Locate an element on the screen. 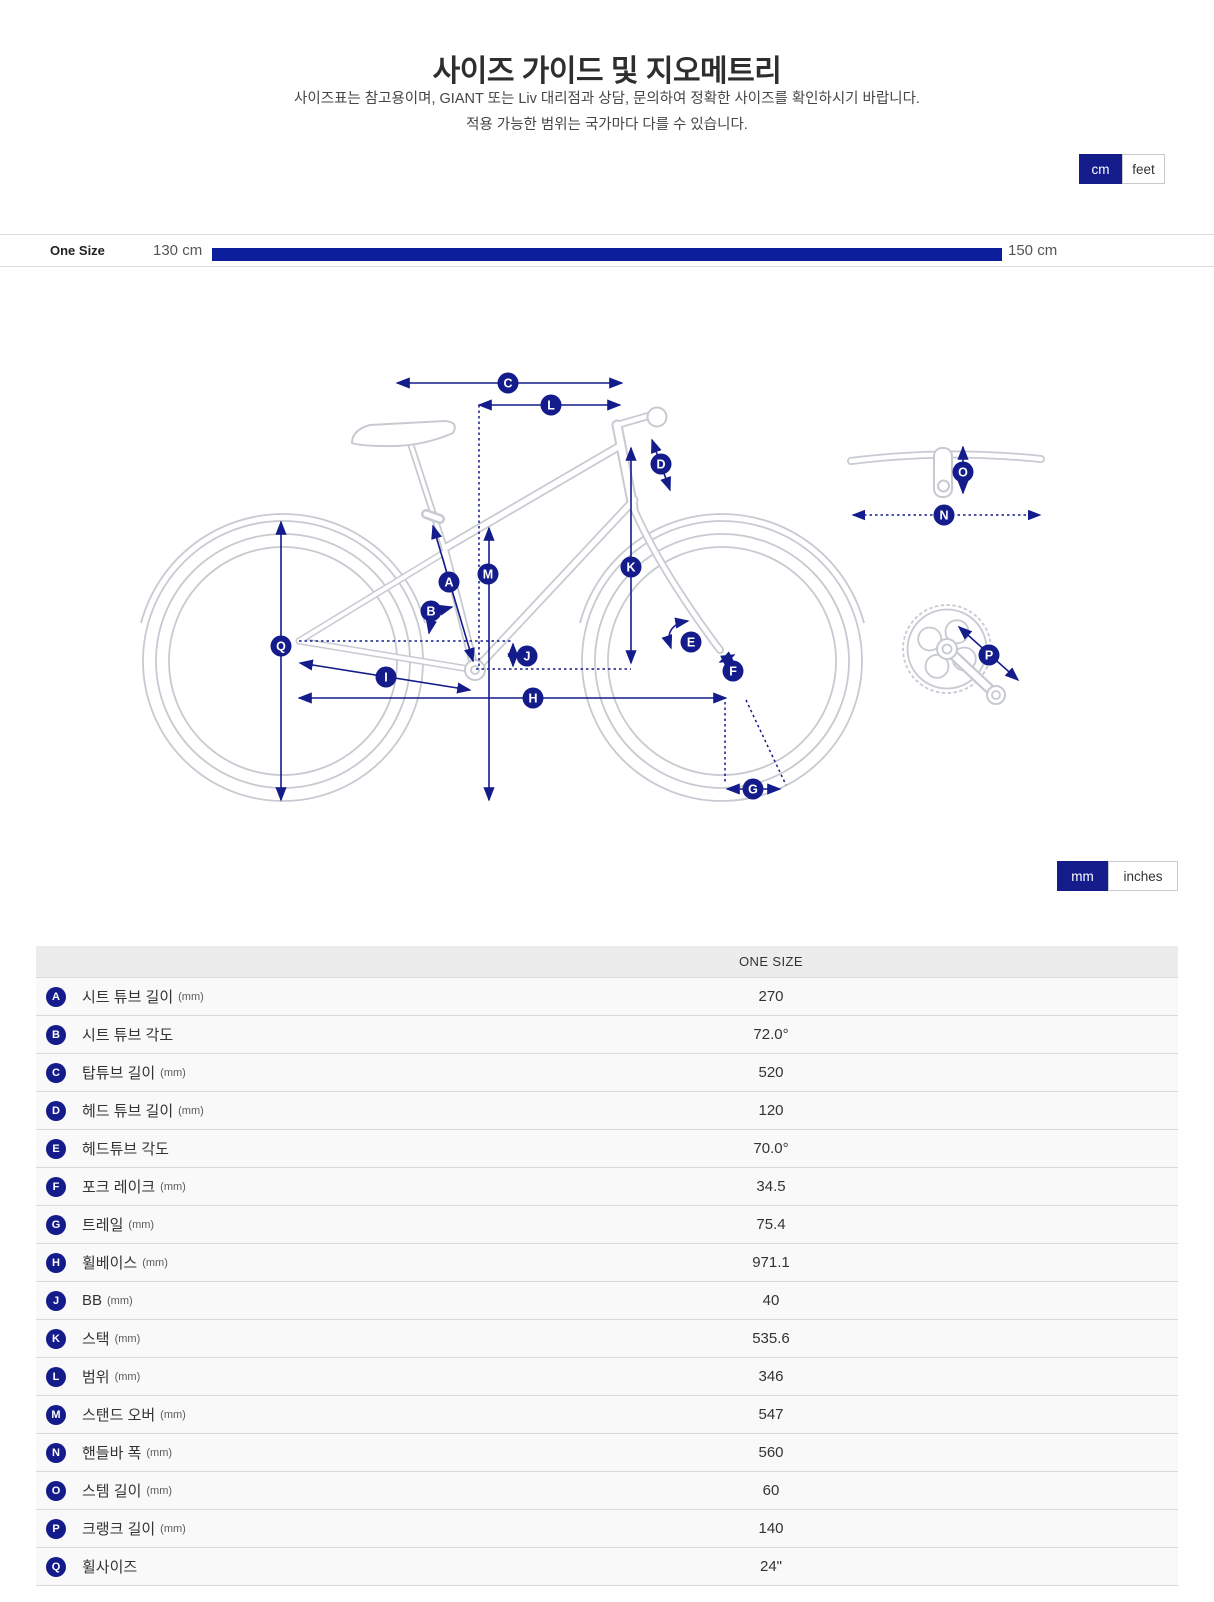 This screenshot has height=1602, width=1214. saddle is located at coordinates (403, 433).